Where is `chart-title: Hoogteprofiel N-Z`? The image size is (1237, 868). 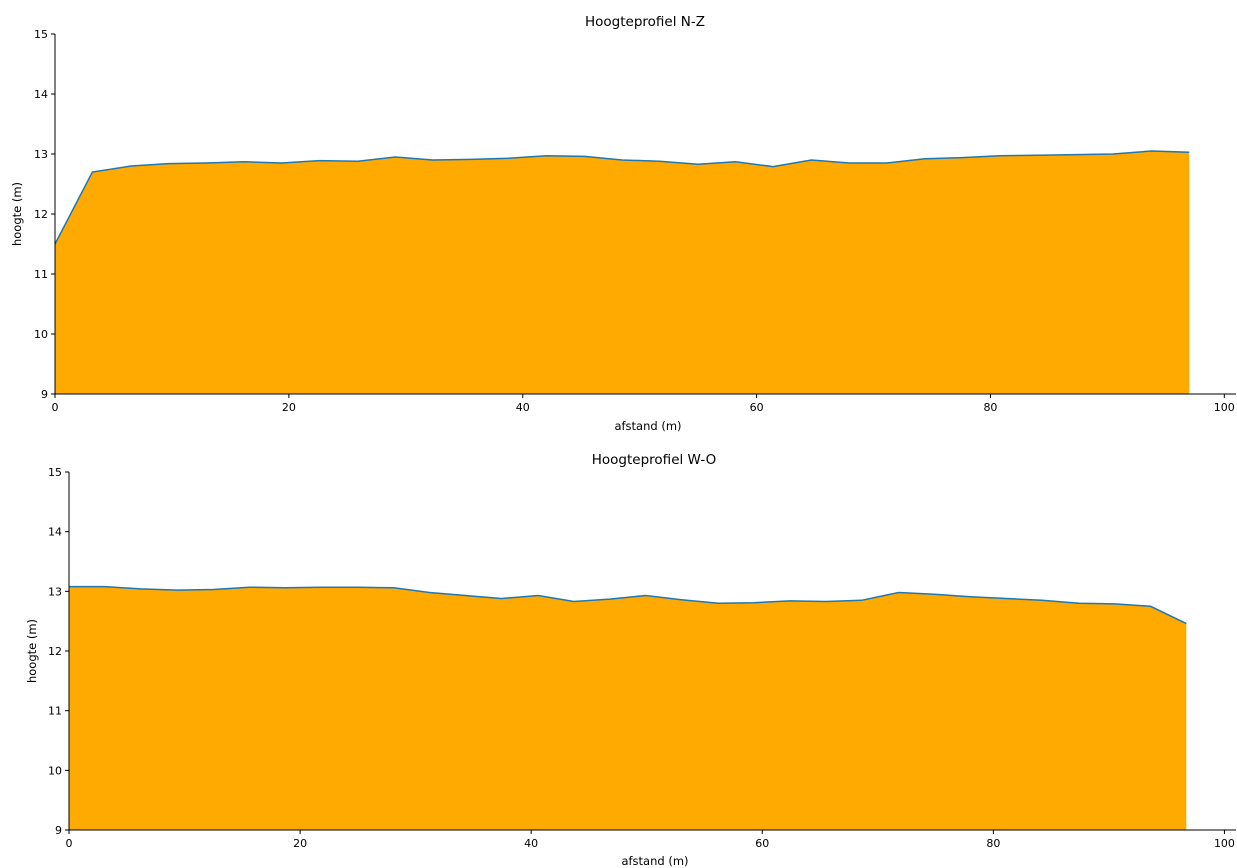 chart-title: Hoogteprofiel N-Z is located at coordinates (645, 22).